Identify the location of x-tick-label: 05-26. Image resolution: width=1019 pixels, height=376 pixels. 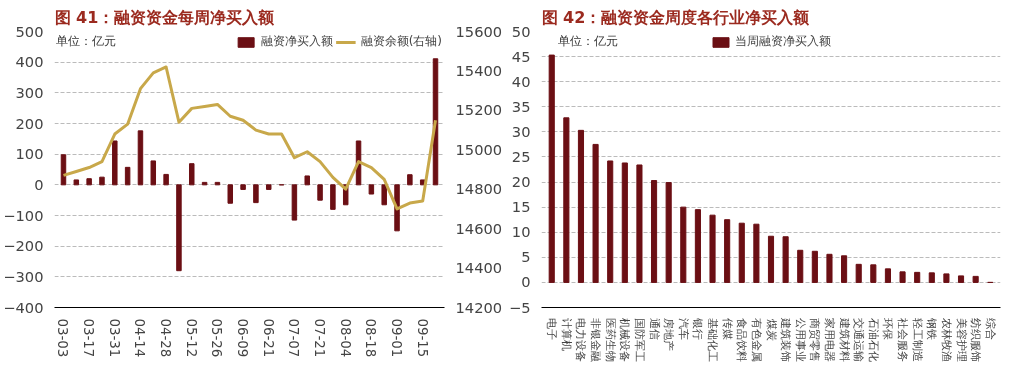
(217, 338).